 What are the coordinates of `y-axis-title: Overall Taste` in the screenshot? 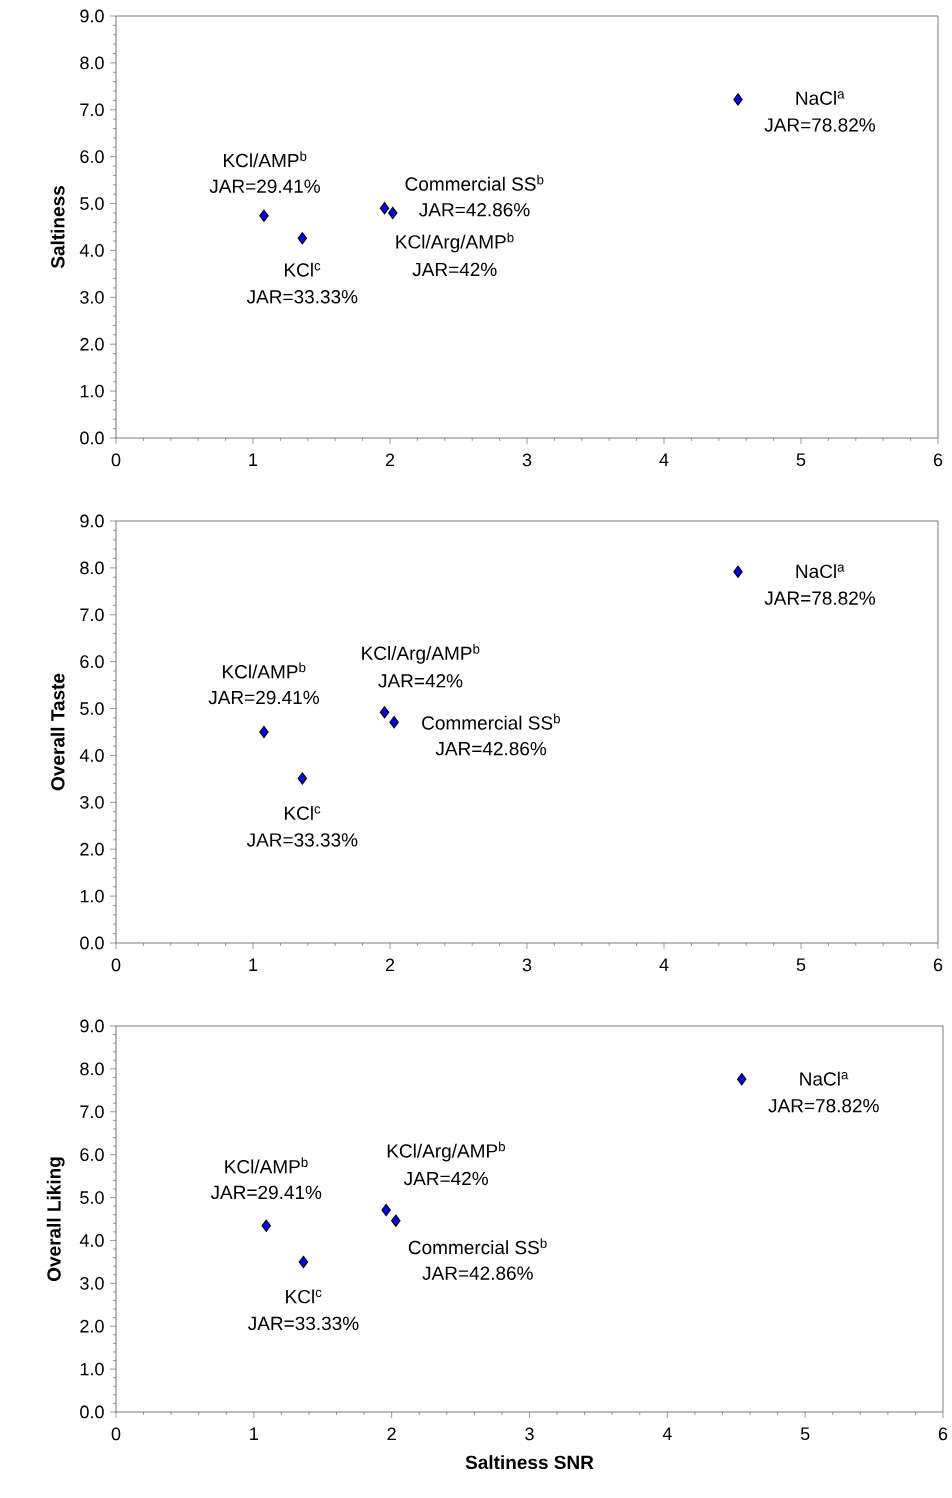 It's located at (57, 732).